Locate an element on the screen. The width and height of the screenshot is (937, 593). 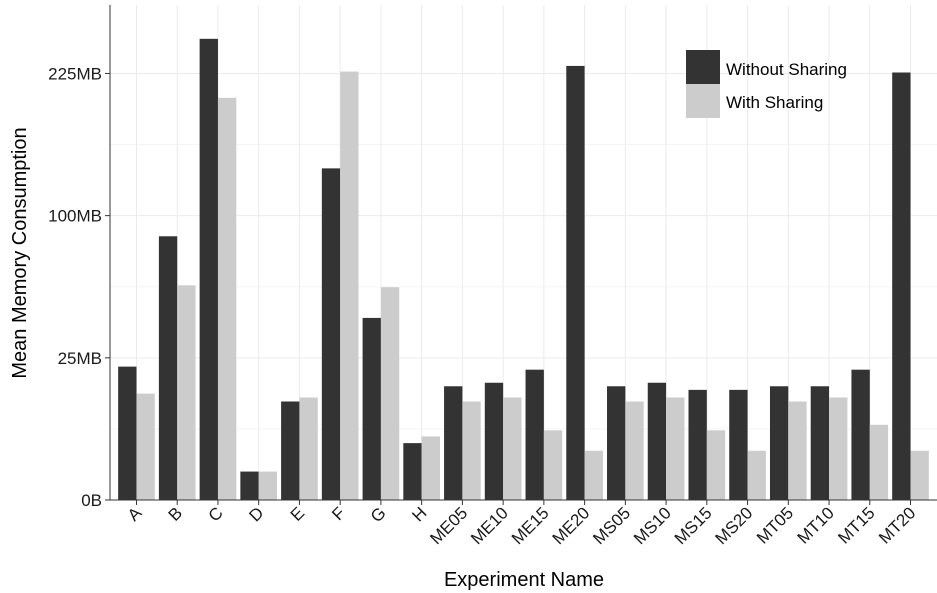
bar-without-sharing-g is located at coordinates (371, 408).